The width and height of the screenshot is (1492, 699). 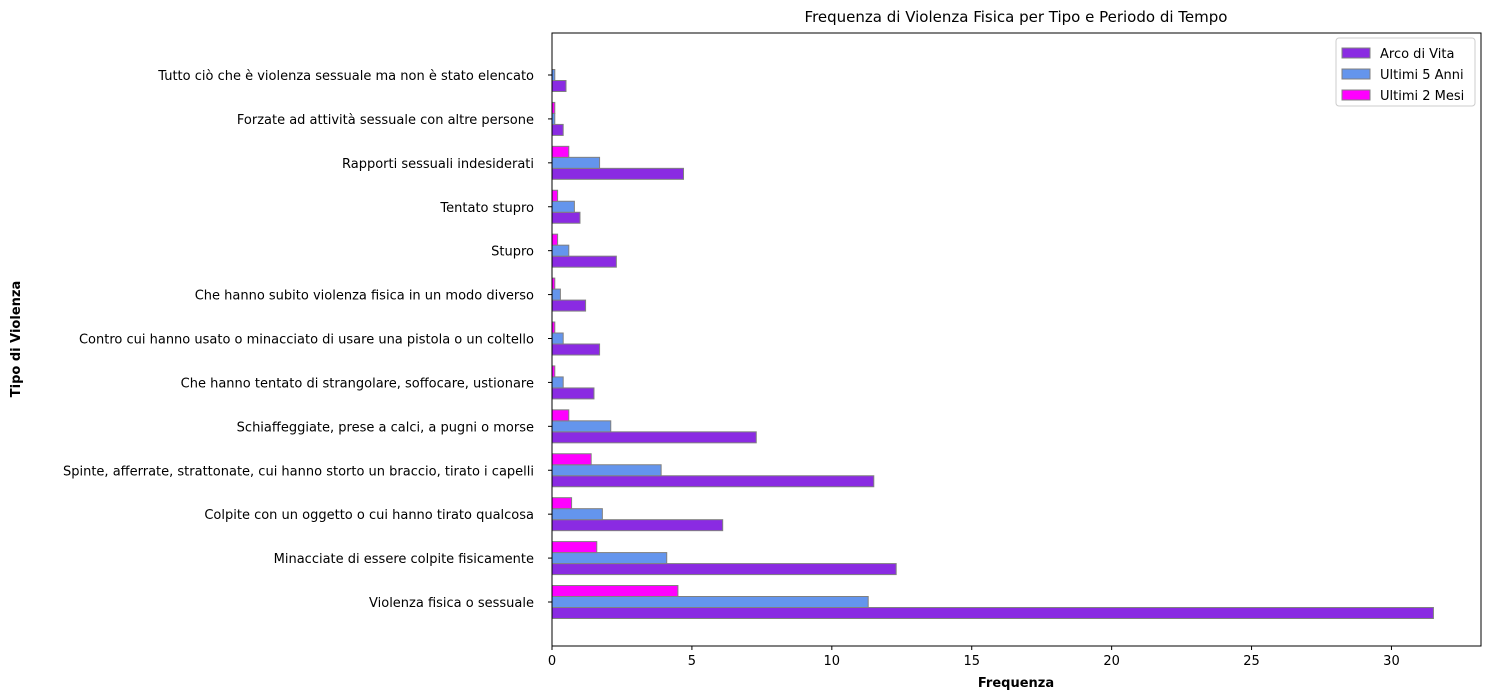 What do you see at coordinates (451, 603) in the screenshot?
I see `y-tick-label: Violenza fisica o sessuale` at bounding box center [451, 603].